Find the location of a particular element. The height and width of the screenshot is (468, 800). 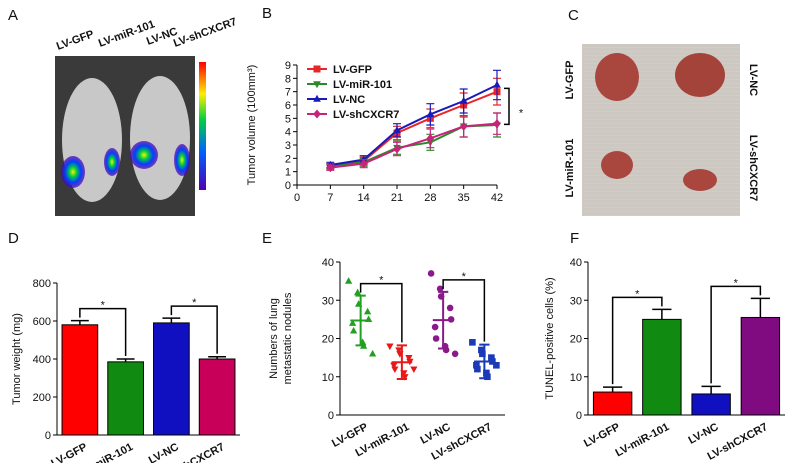

legend-label: LV-miR-101 is located at coordinates (362, 85).